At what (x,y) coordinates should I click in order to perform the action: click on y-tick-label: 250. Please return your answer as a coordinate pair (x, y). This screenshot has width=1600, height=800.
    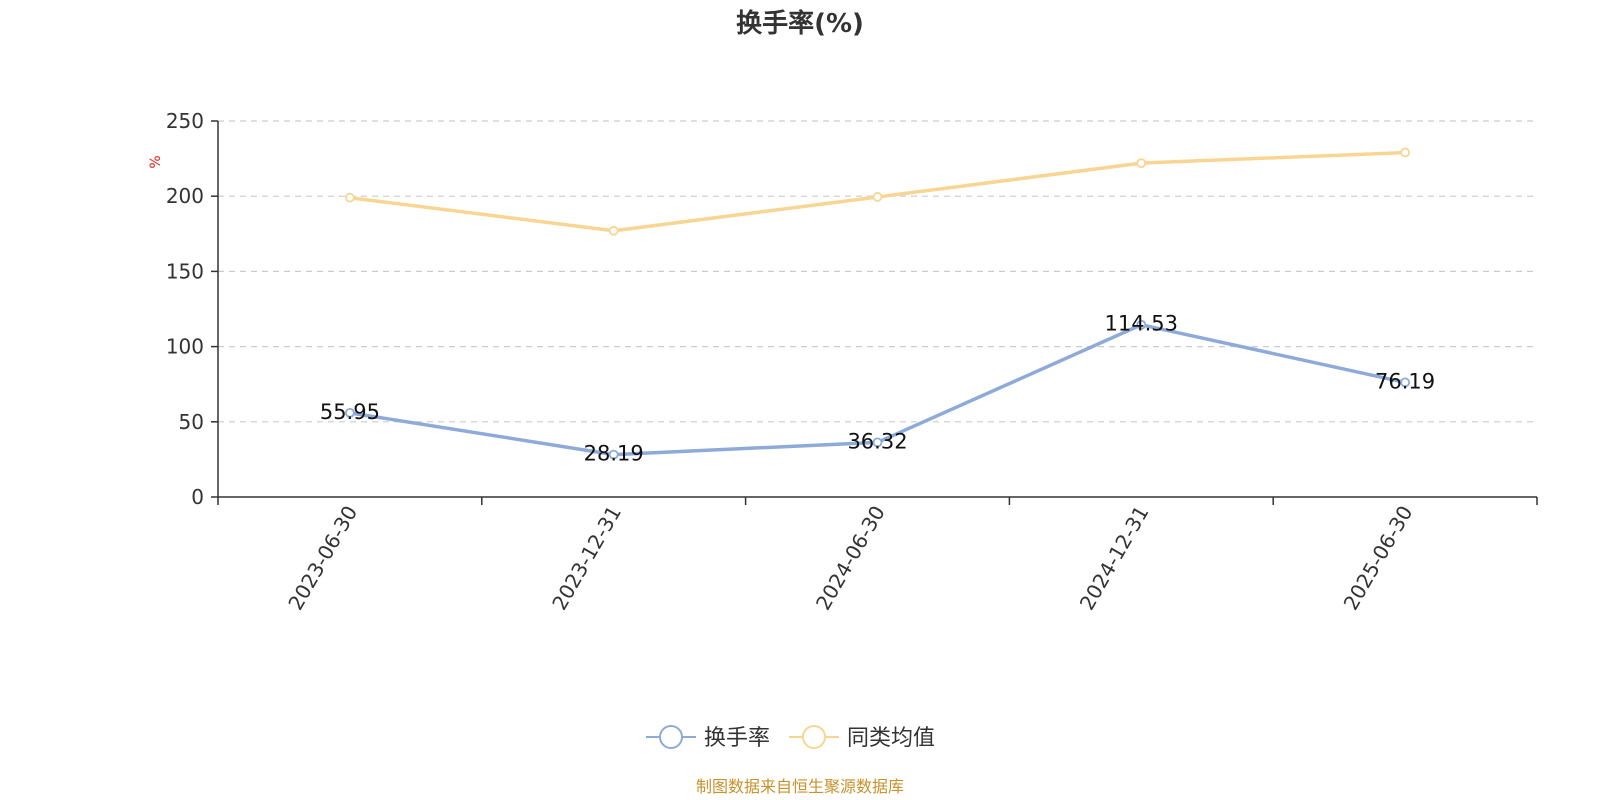
    Looking at the image, I should click on (185, 121).